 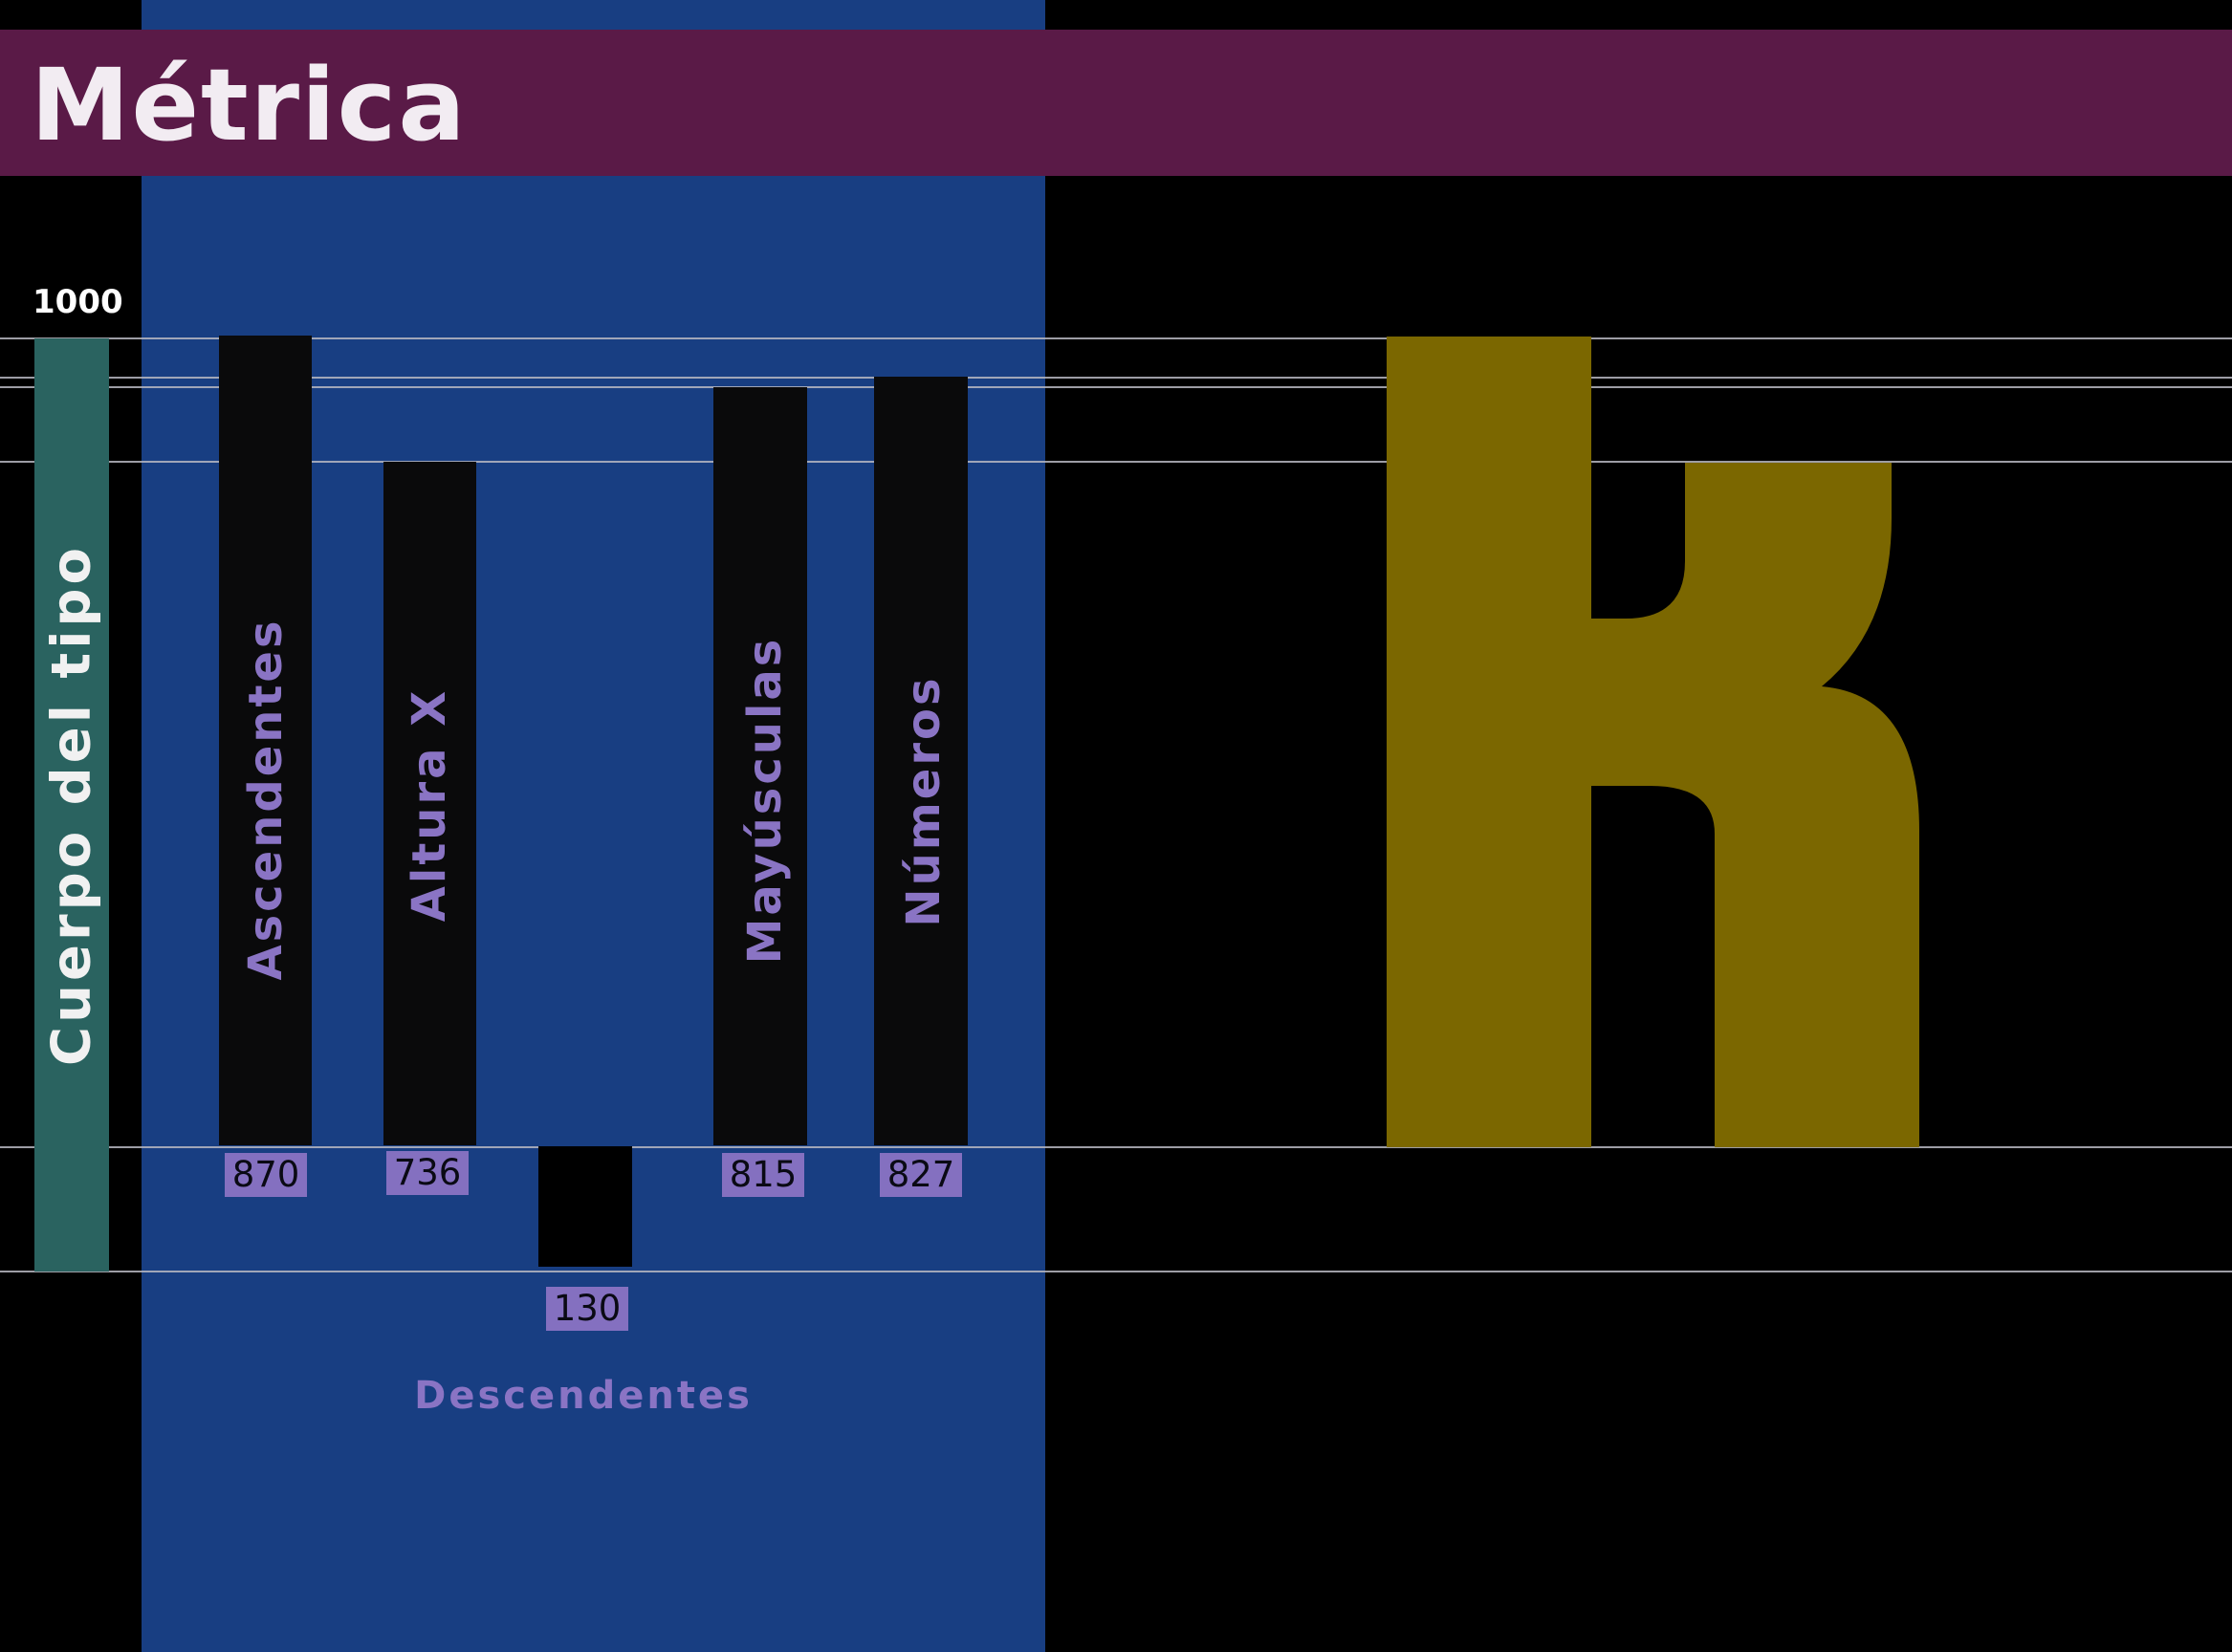 I want to click on numbers-value: 827, so click(x=921, y=1175).